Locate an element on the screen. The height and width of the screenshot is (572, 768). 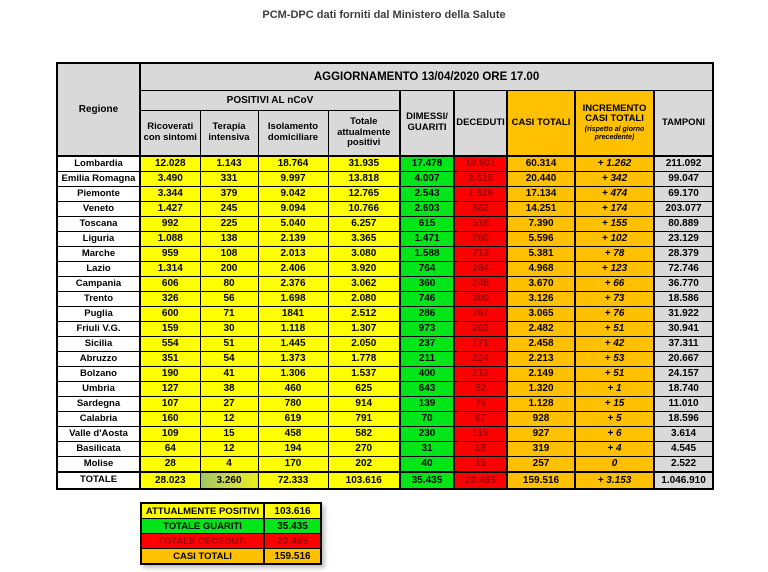
cell-value: 20.465 is located at coordinates (480, 480).